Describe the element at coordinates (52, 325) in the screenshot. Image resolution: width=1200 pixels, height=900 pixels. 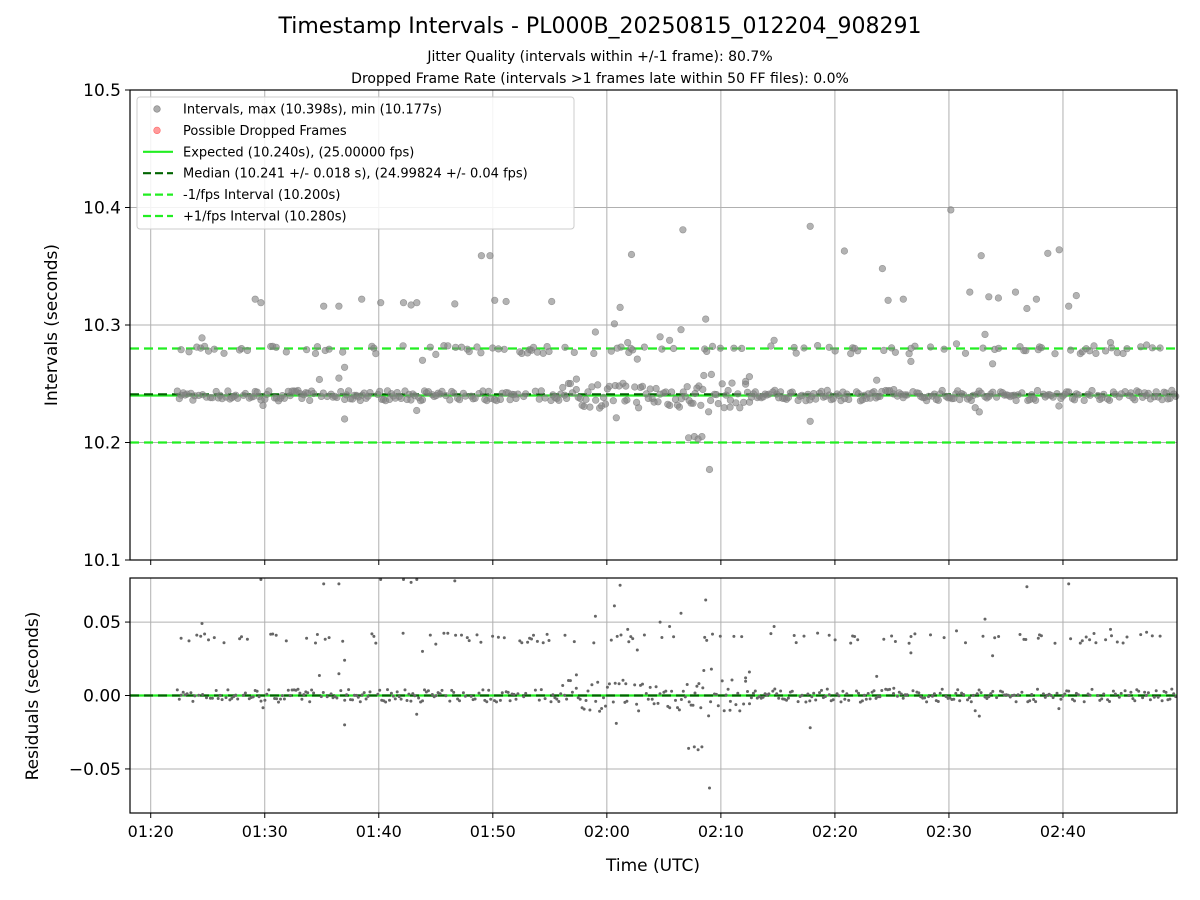
I see `top-y-axis-label: Intervals (seconds)` at that location.